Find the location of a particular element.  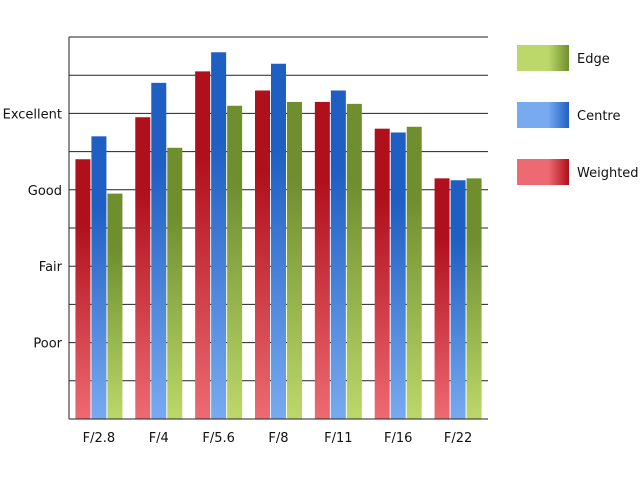

bar-centre-F/4 is located at coordinates (159, 250).